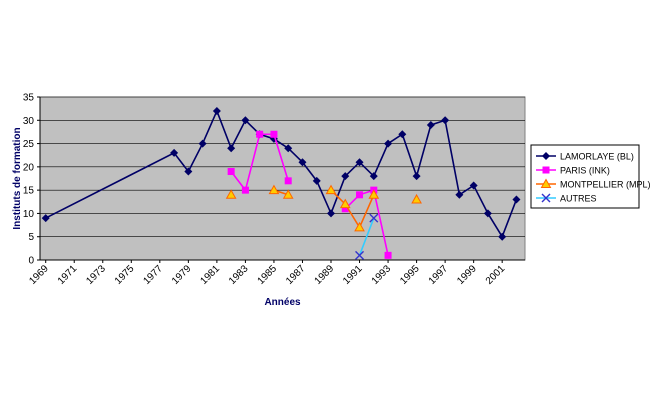  I want to click on legend-label: AUTRES, so click(578, 199).